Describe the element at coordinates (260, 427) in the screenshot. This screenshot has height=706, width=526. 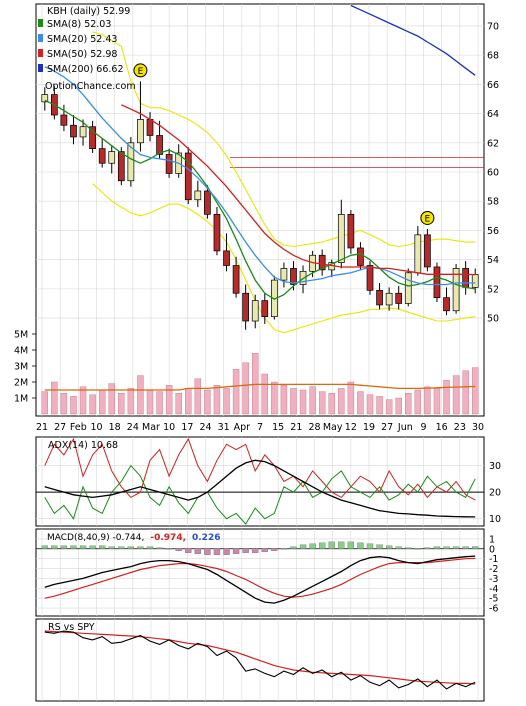
I see `x-tick-label: 7` at that location.